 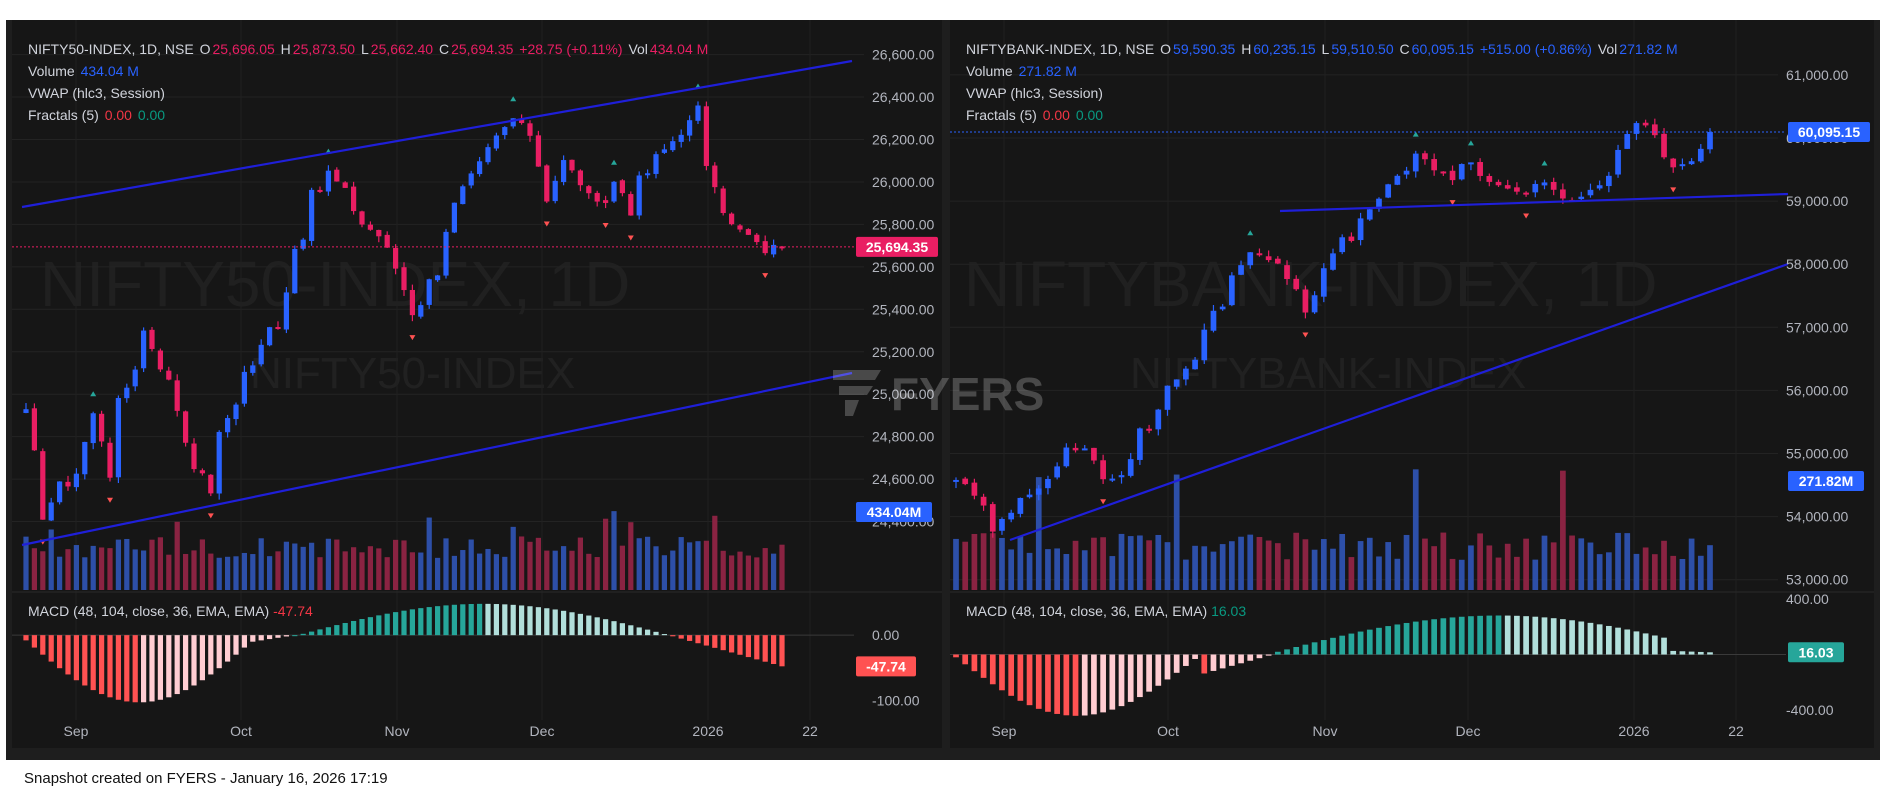 I want to click on volume-indicator-row: Volume 271.82 M, so click(x=1323, y=71).